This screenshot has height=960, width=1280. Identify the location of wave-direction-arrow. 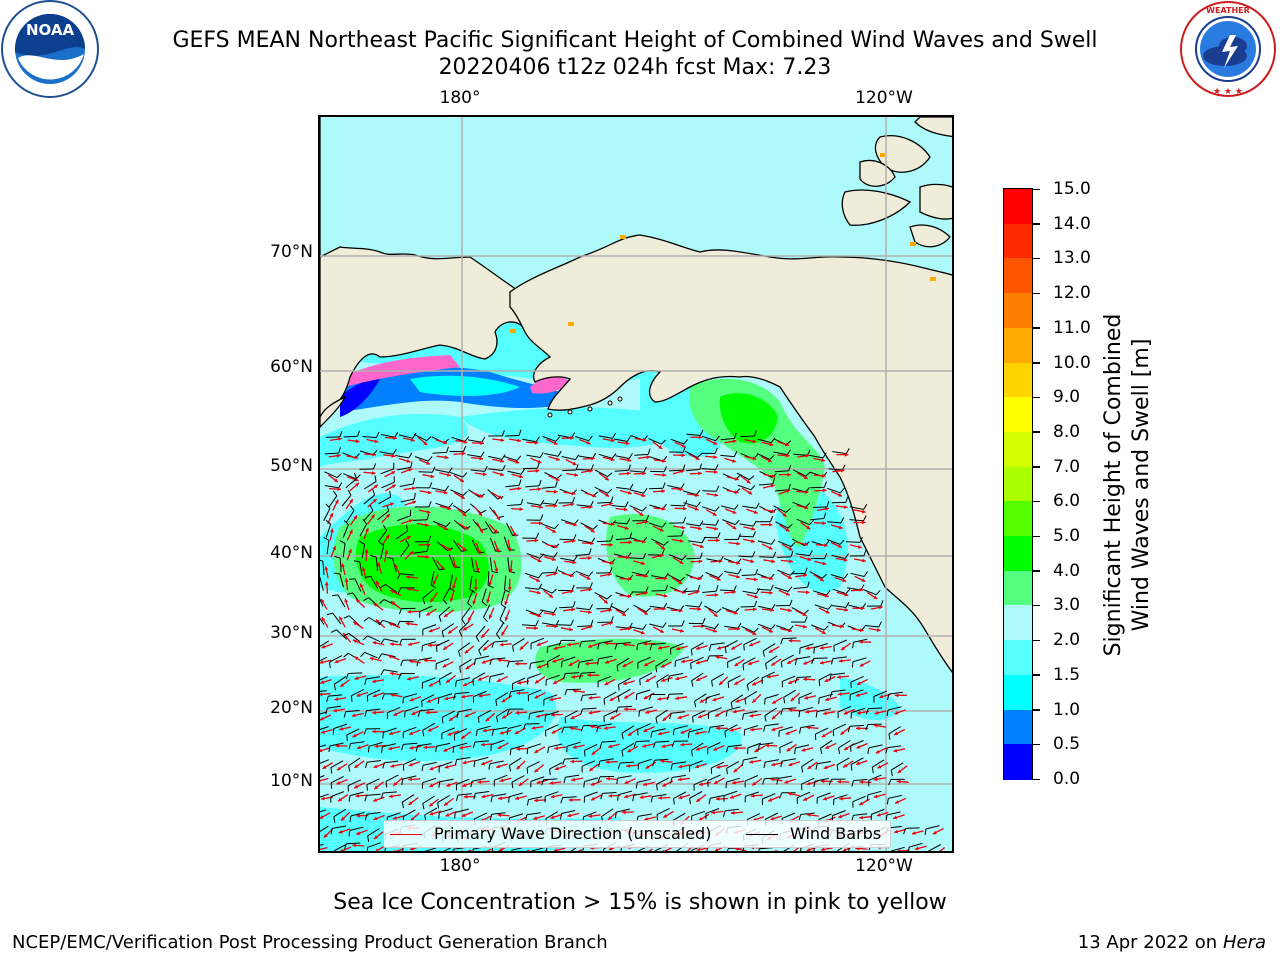
(469, 850).